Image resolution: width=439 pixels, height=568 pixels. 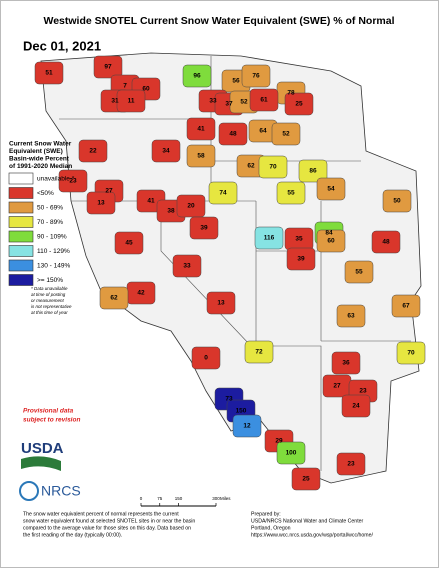 What do you see at coordinates (306, 479) in the screenshot?
I see `basin-label: 25` at bounding box center [306, 479].